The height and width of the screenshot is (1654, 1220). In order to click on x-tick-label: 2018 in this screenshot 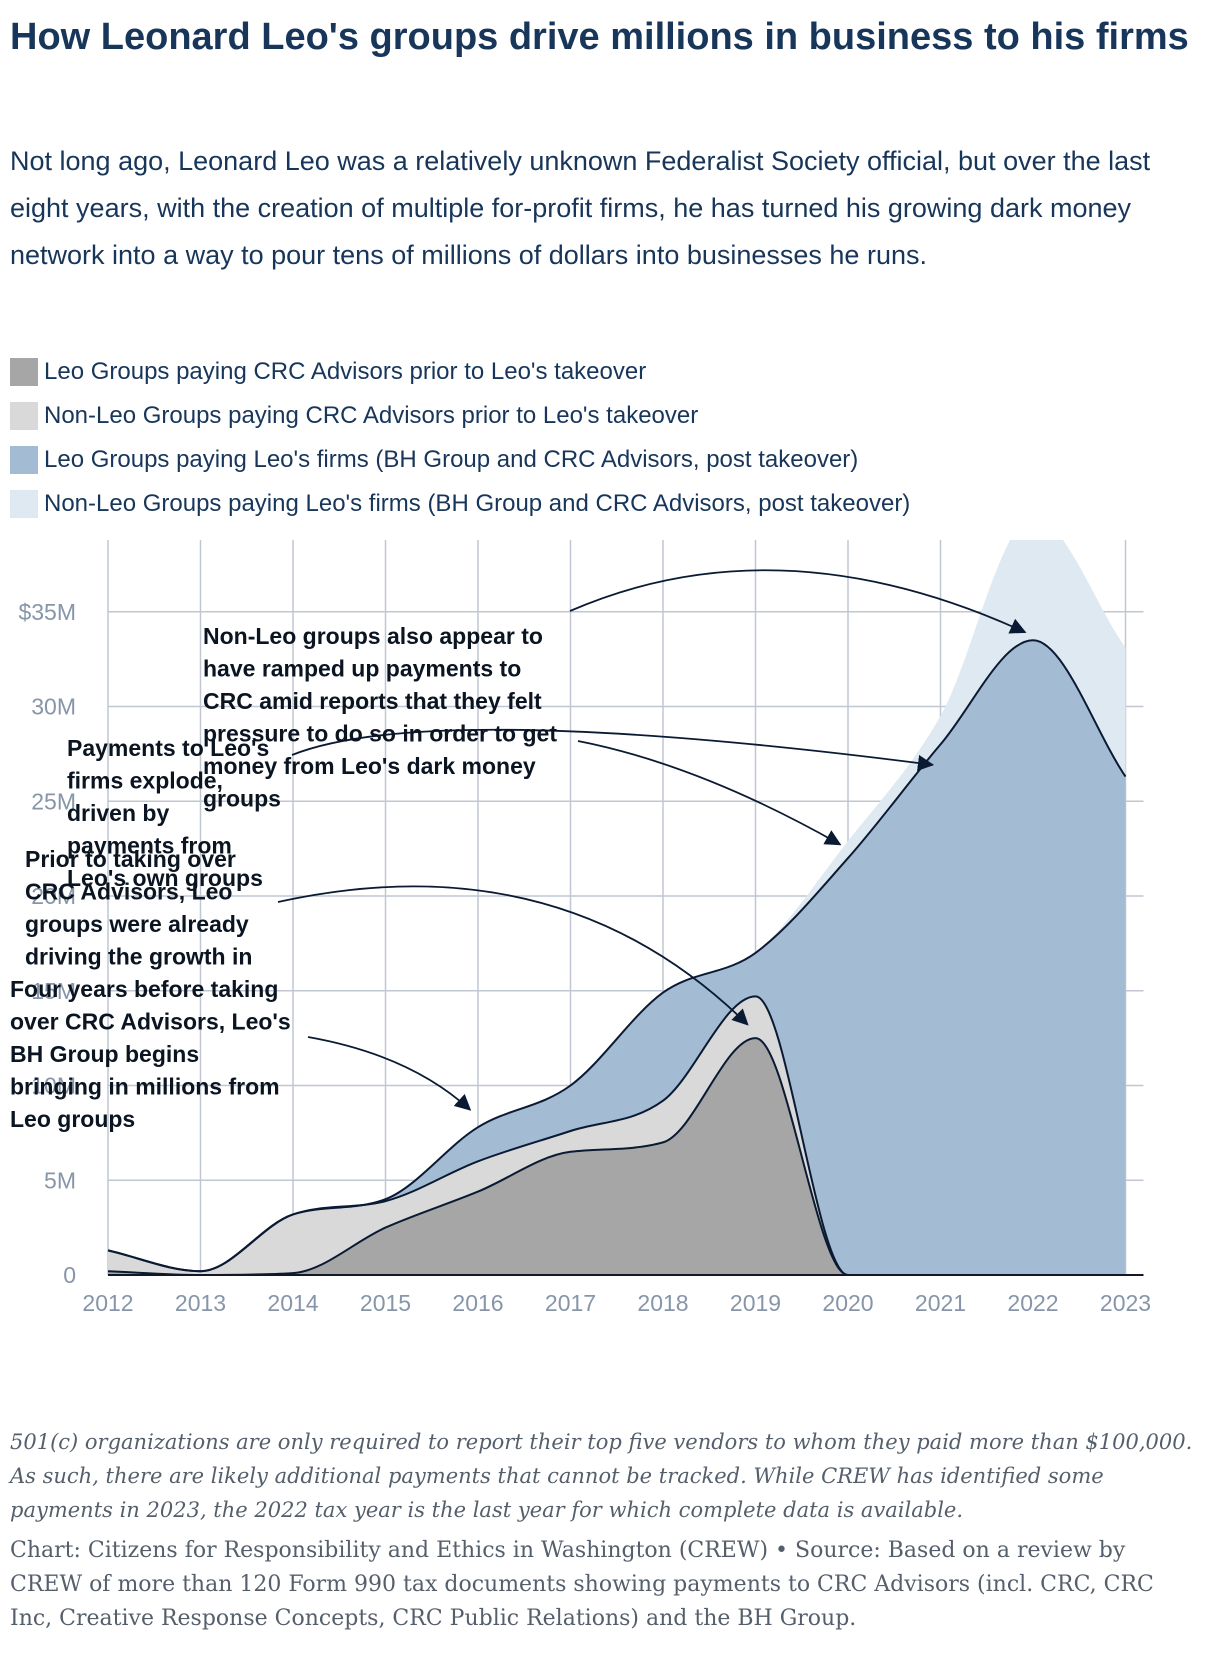, I will do `click(662, 1303)`.